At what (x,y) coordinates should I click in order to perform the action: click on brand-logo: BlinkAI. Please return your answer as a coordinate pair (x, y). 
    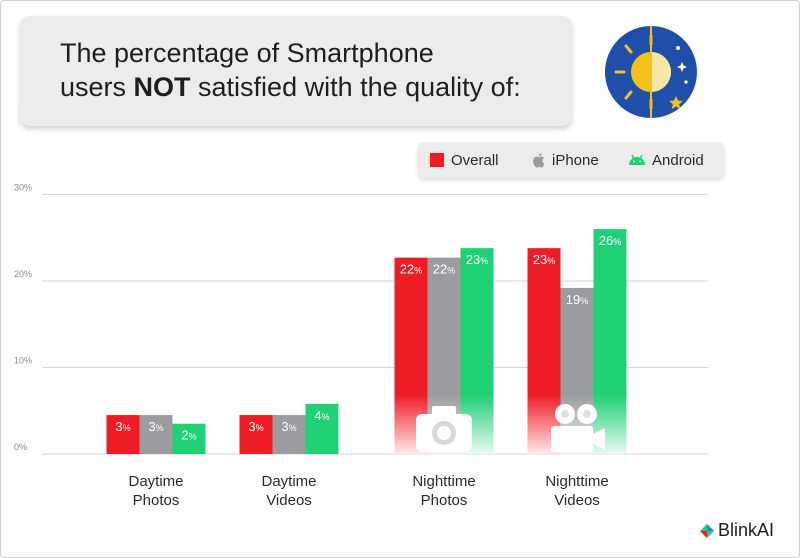
    Looking at the image, I should click on (737, 530).